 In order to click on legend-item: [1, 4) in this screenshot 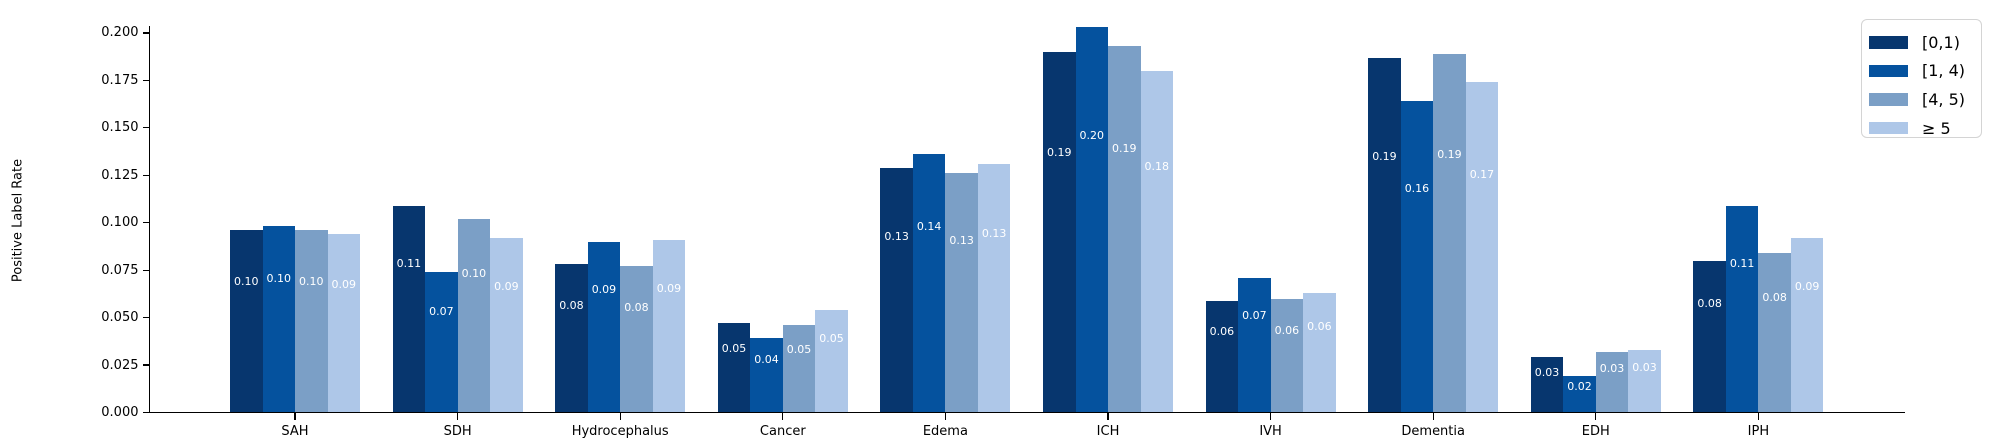, I will do `click(1925, 71)`.